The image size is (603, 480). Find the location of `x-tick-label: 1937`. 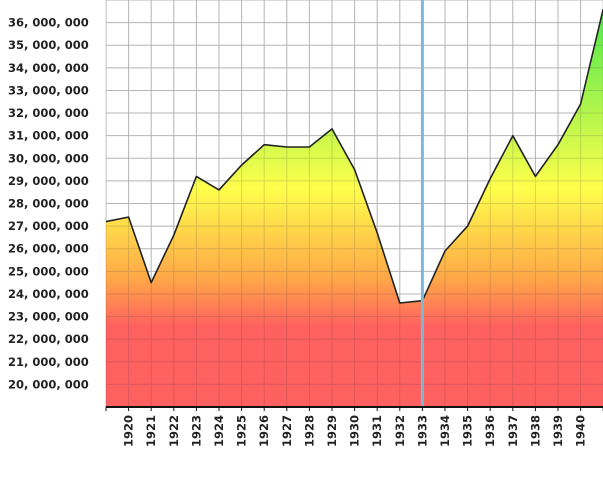

x-tick-label: 1937 is located at coordinates (513, 431).